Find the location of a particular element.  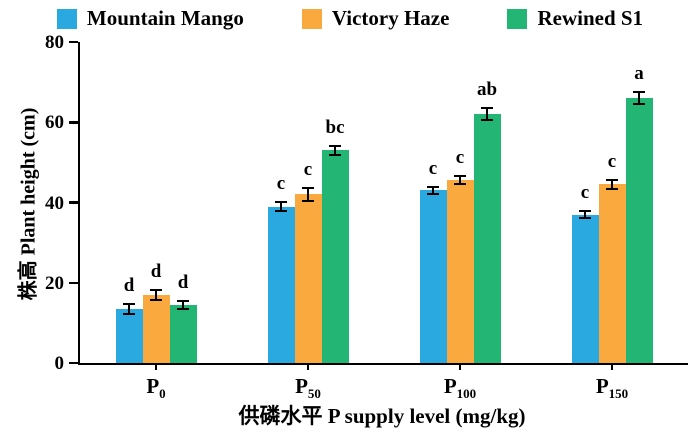

legend-label: Mountain Mango is located at coordinates (165, 18).